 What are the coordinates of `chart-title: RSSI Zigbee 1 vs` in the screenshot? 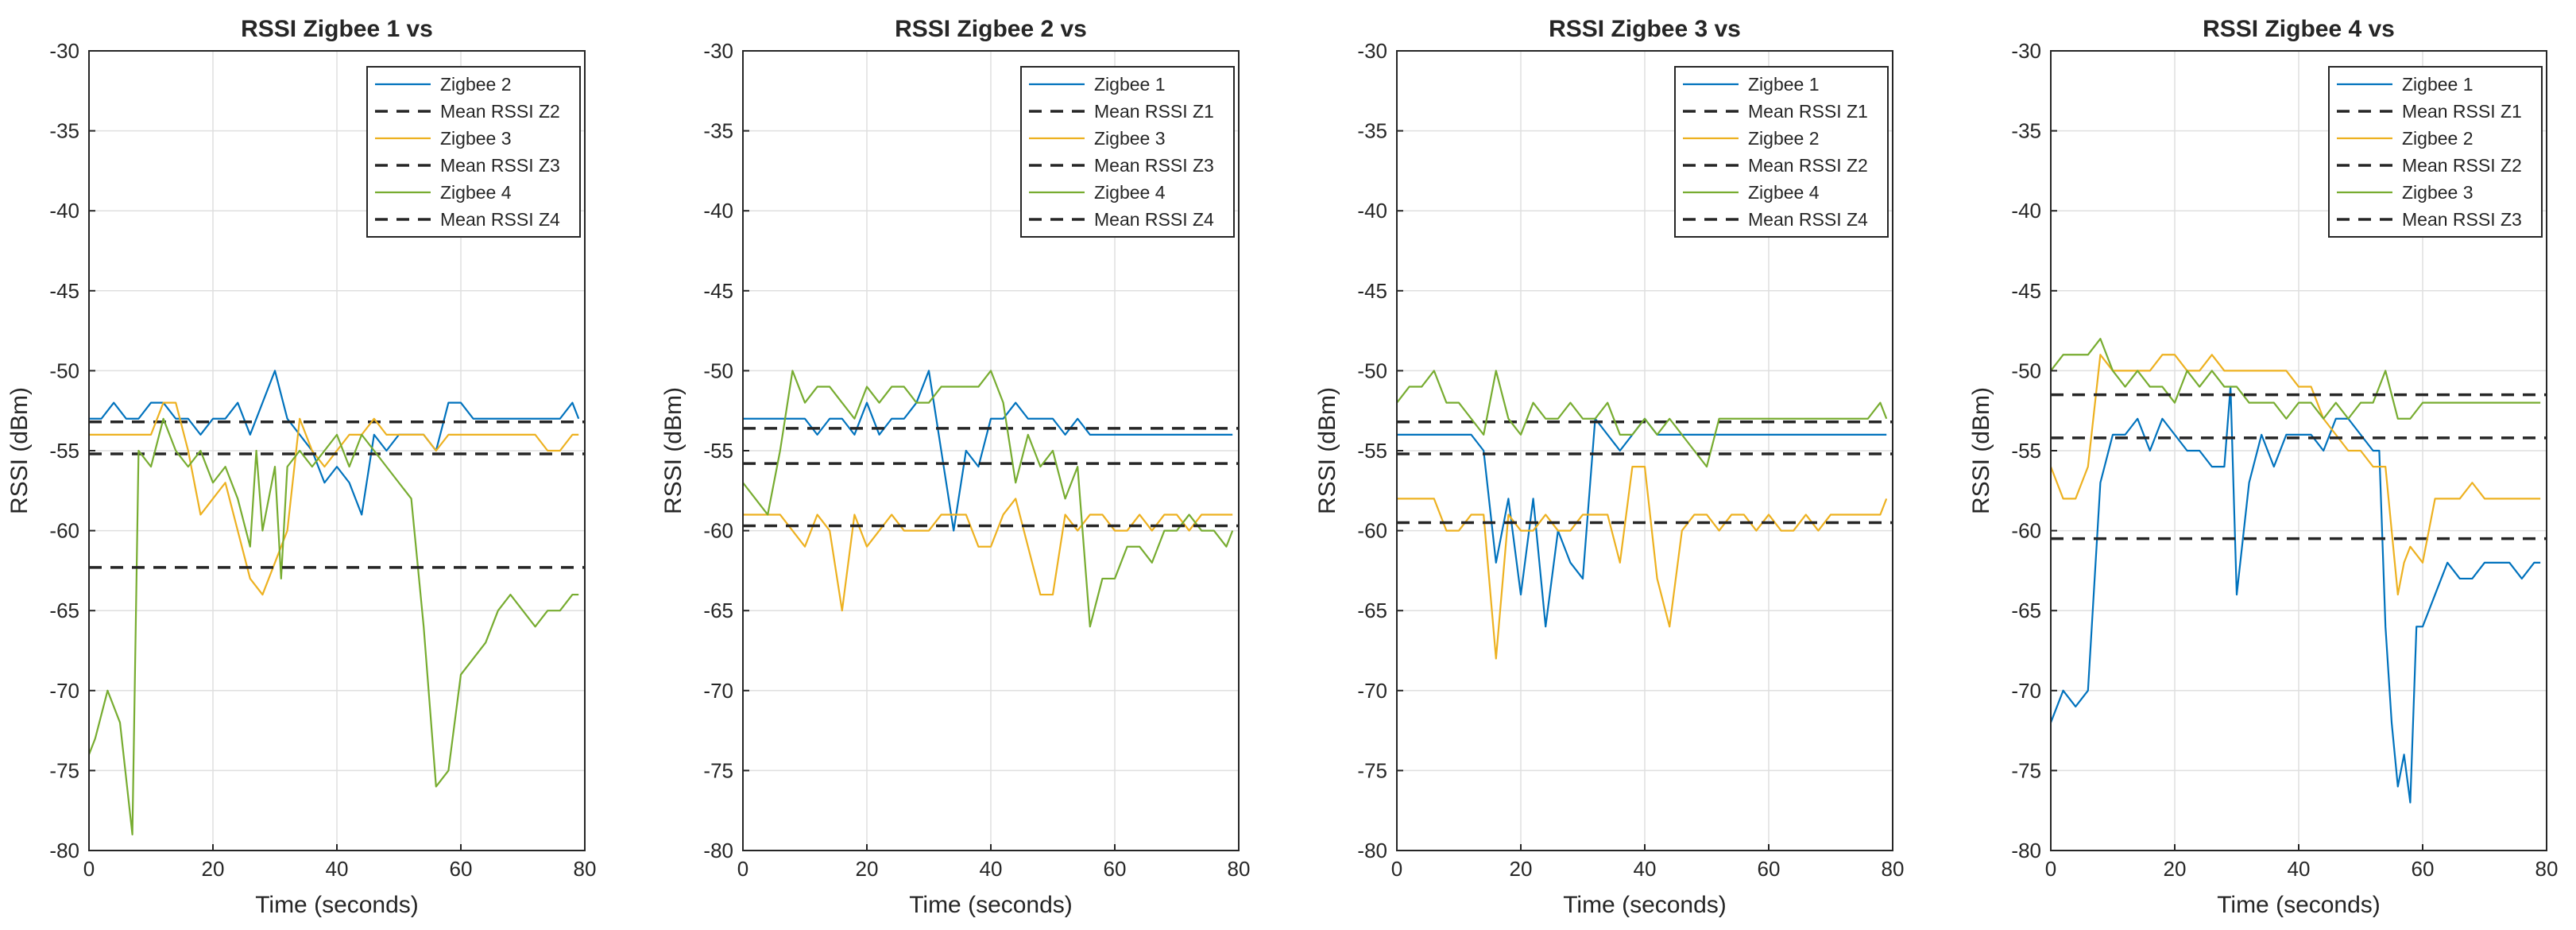 It's located at (337, 29).